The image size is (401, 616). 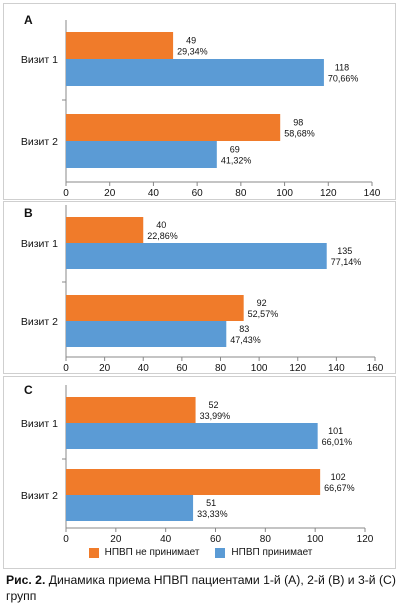 I want to click on chart-legend: НПВП не принимает НПВП принимает, so click(x=200, y=552).